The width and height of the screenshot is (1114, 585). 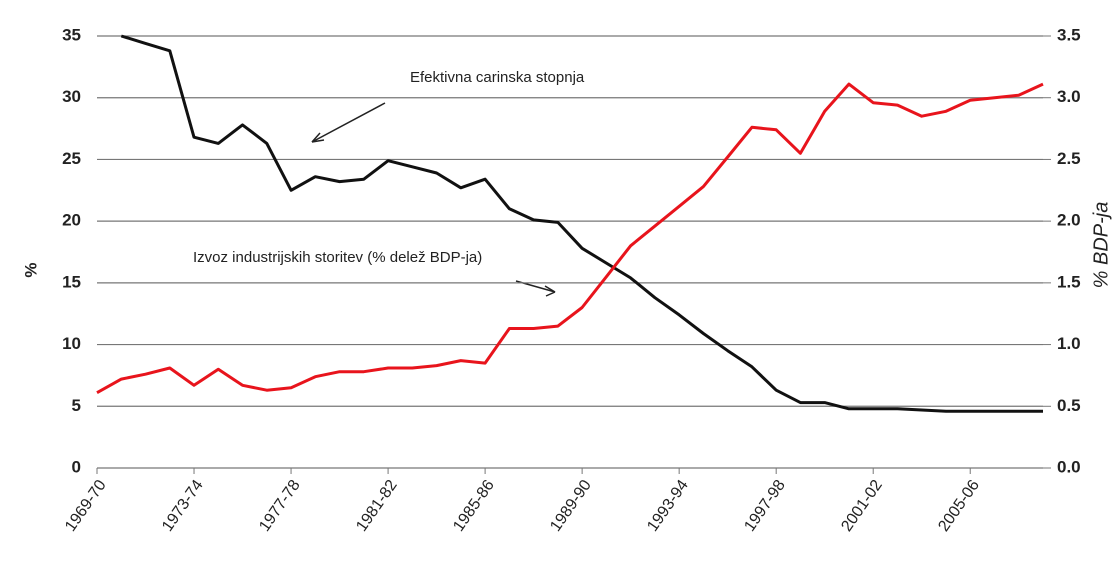 What do you see at coordinates (862, 506) in the screenshot?
I see `x-tick-label: 2001-02` at bounding box center [862, 506].